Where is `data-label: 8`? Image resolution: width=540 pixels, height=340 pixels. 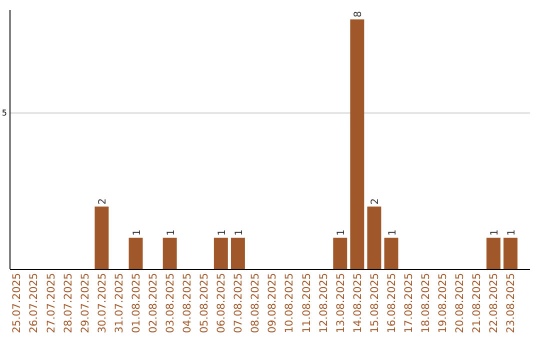
data-label: 8 is located at coordinates (358, 14).